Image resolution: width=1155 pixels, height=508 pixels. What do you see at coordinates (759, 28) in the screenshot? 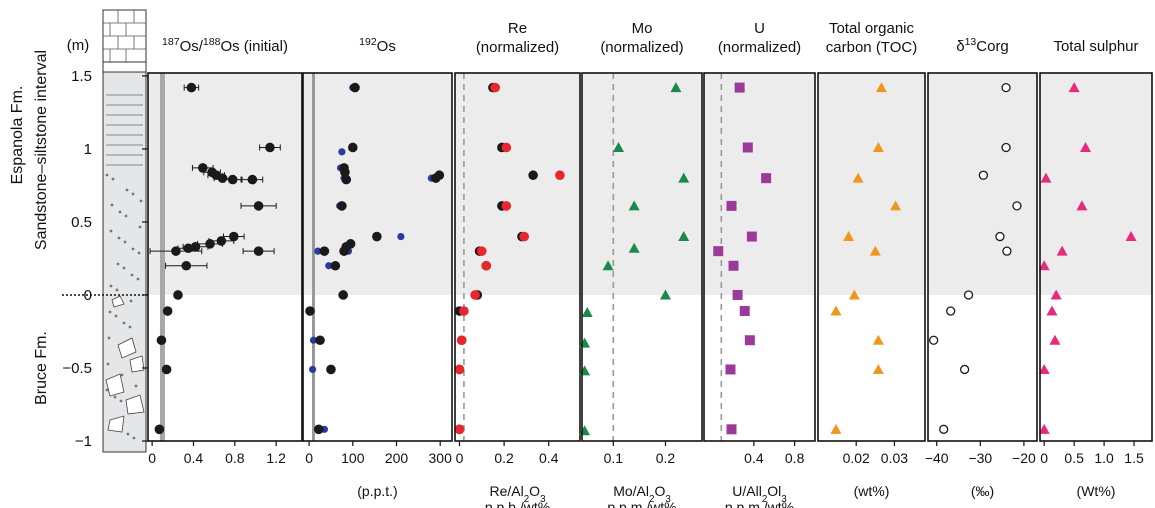
I see `text-piece: U` at bounding box center [759, 28].